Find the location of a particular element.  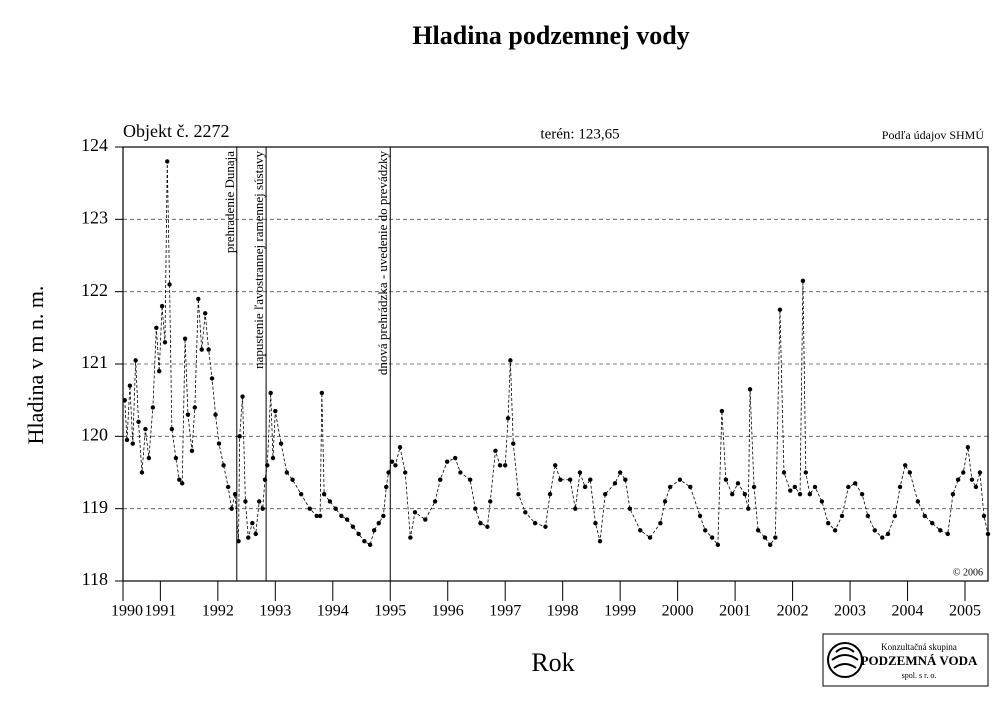

logo-box is located at coordinates (905, 660).